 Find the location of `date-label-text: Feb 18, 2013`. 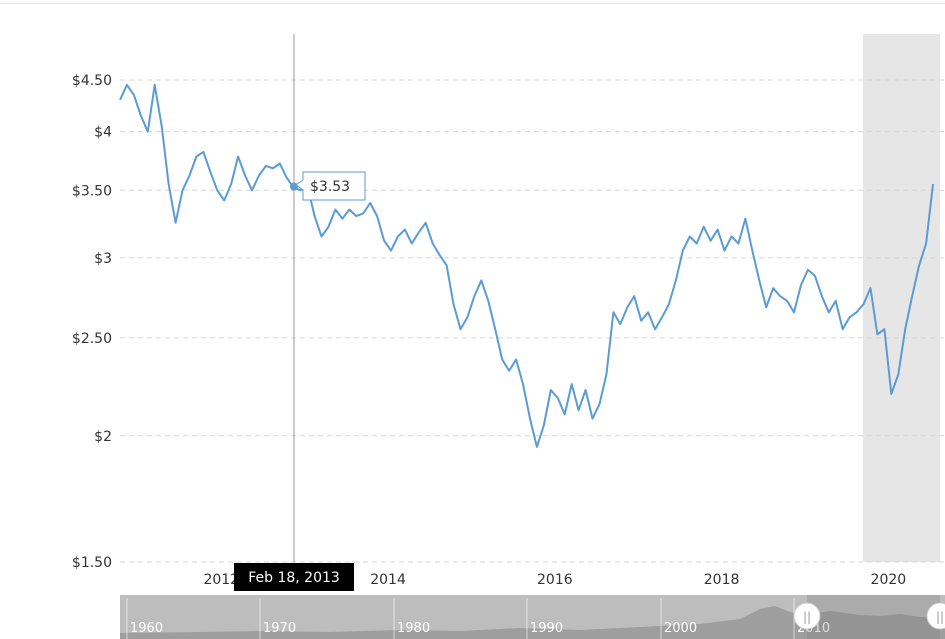

date-label-text: Feb 18, 2013 is located at coordinates (294, 578).